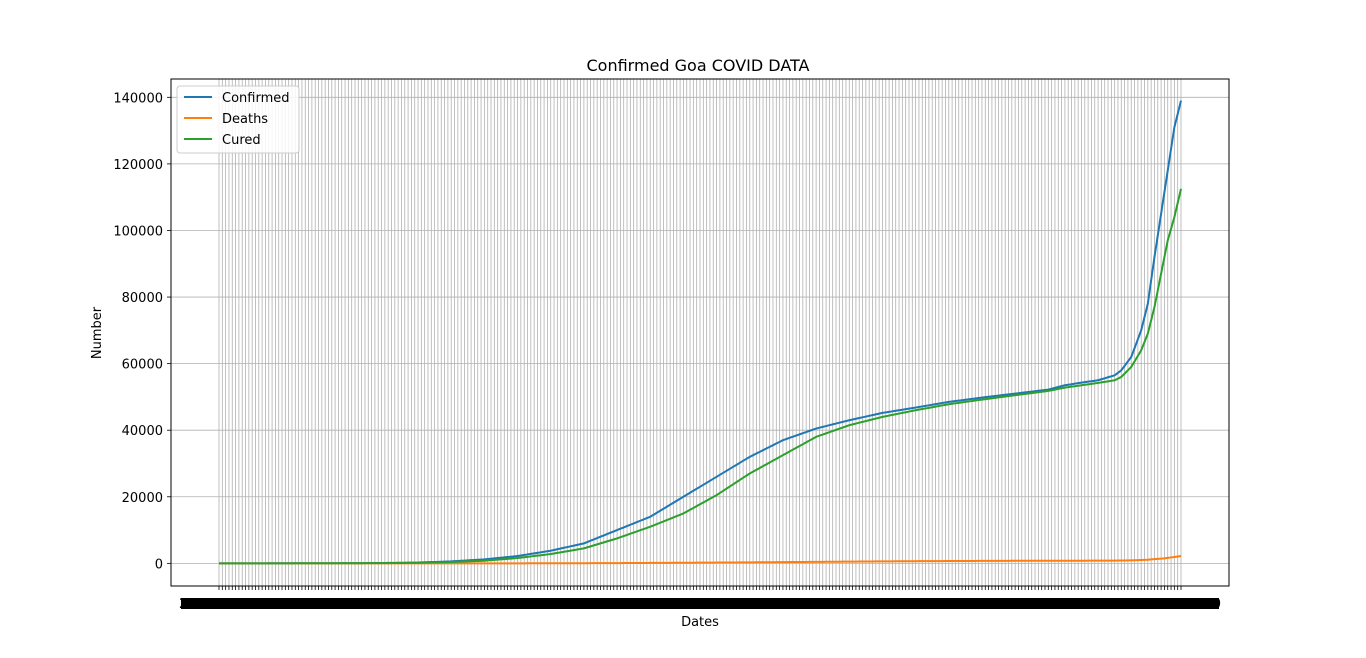 Image resolution: width=1366 pixels, height=658 pixels. Describe the element at coordinates (142, 498) in the screenshot. I see `y-tick-label: 20000` at that location.